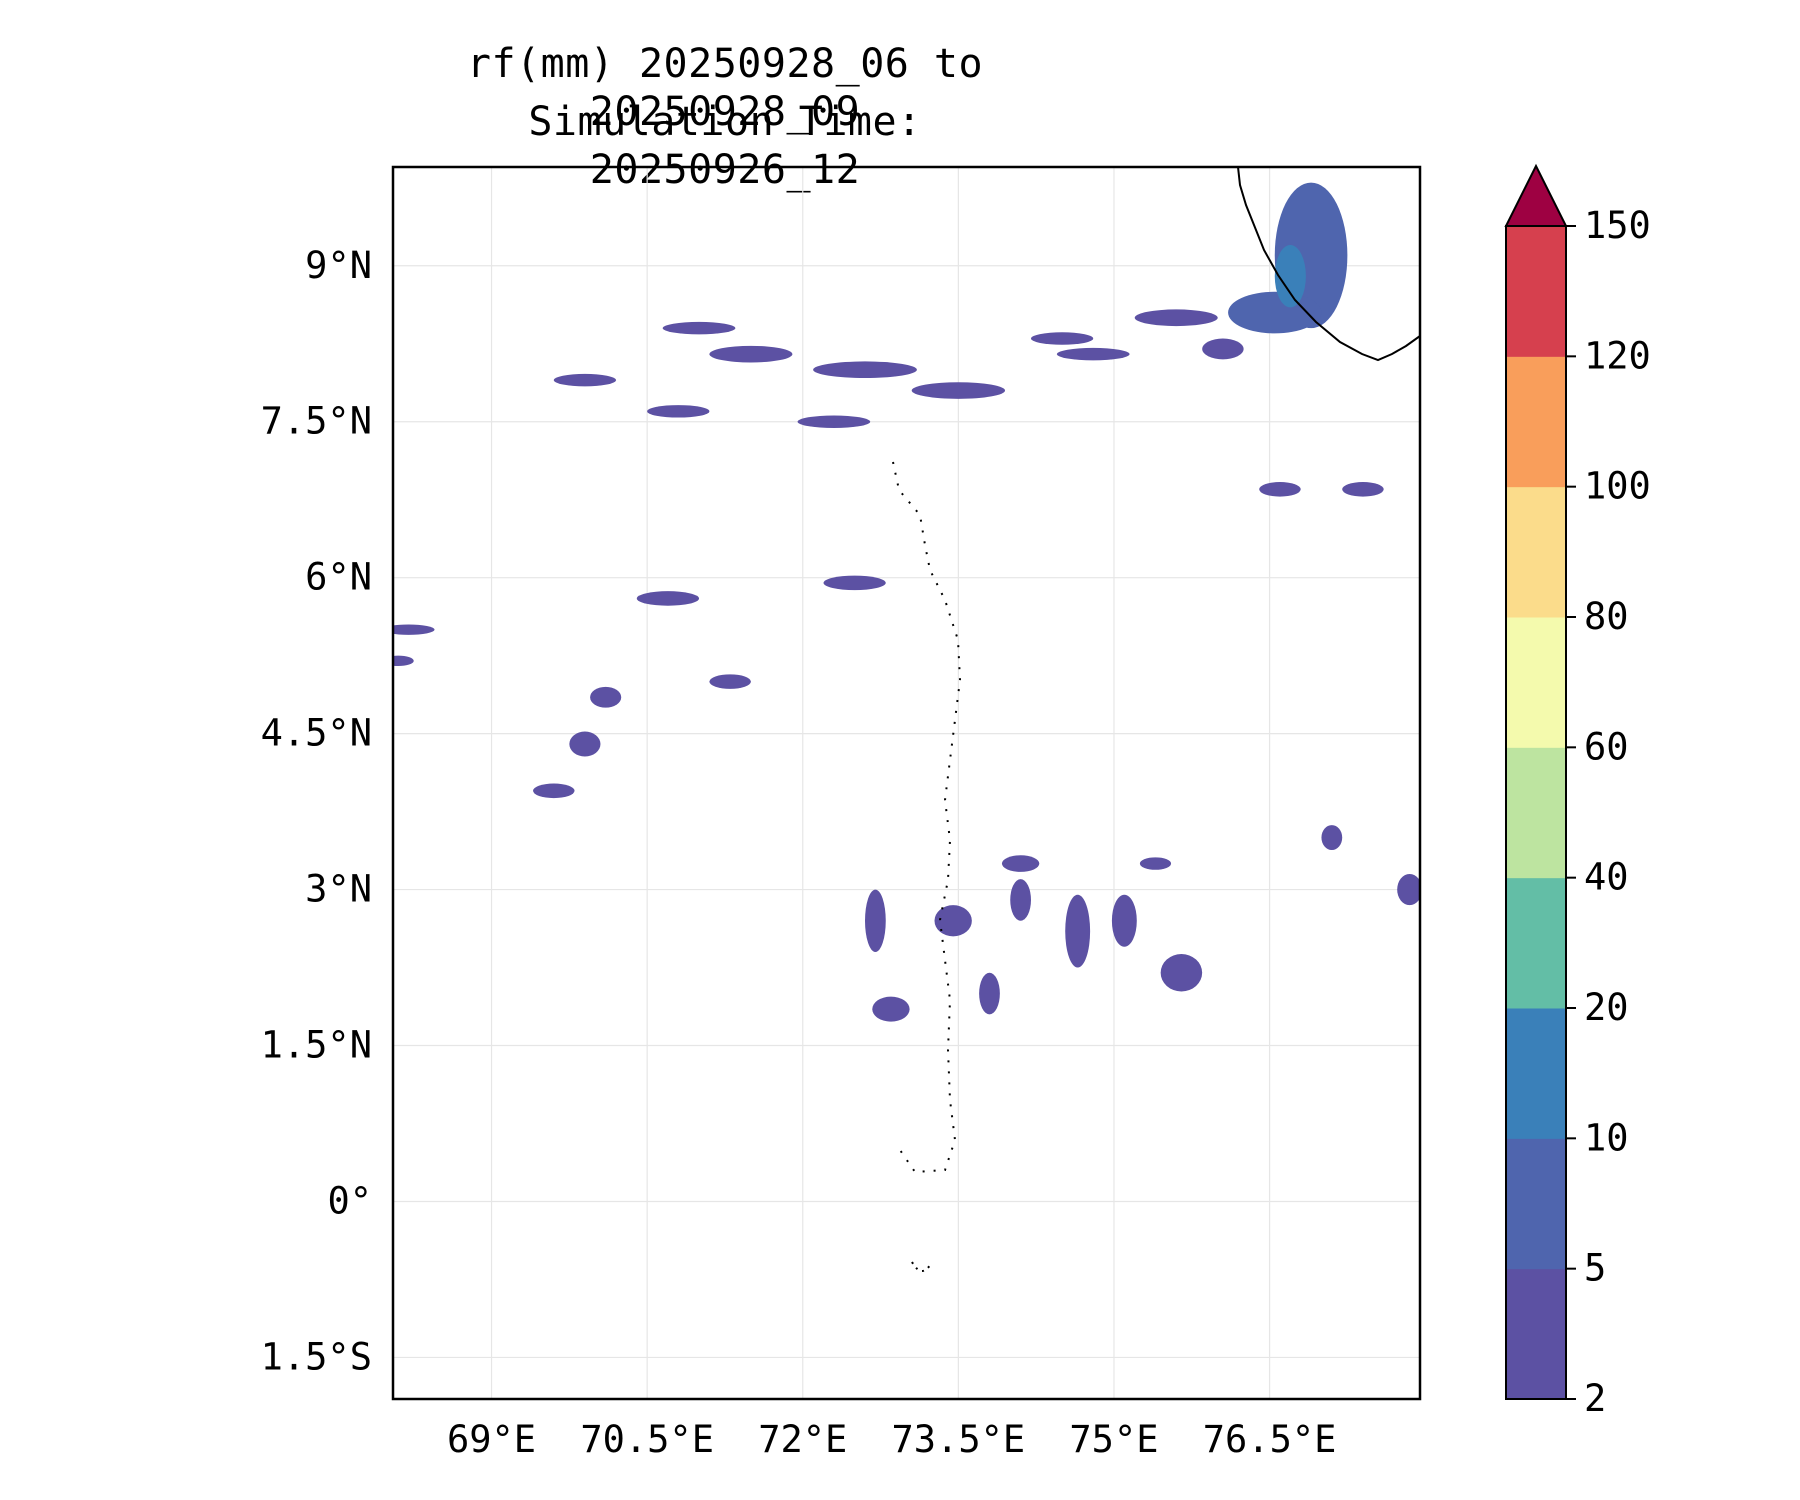  Describe the element at coordinates (647, 1439) in the screenshot. I see `lon-tick-label: 70.5°E` at that location.